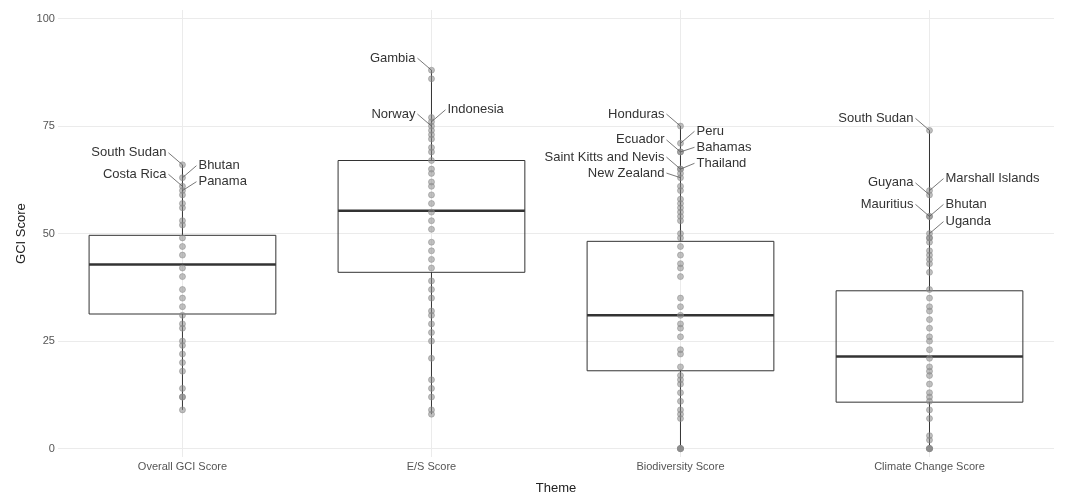 The image size is (1074, 500). Describe the element at coordinates (887, 203) in the screenshot. I see `annotation: Mauritius` at that location.